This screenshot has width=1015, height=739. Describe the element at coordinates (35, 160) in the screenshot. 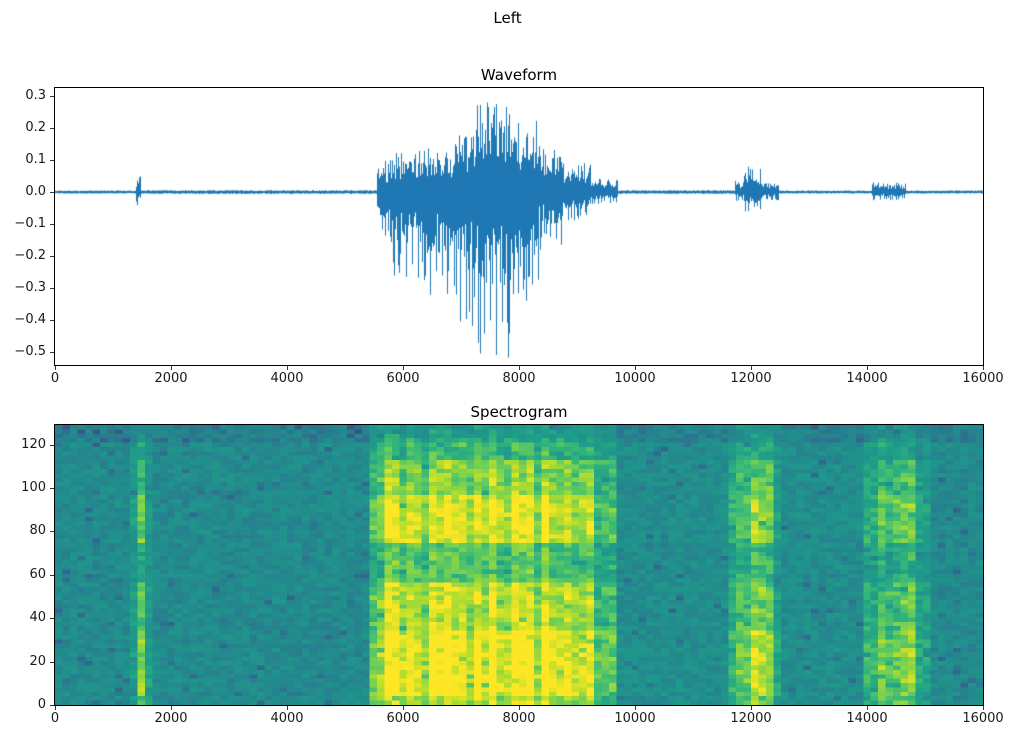

I see `y-tick-label: 0.1` at that location.